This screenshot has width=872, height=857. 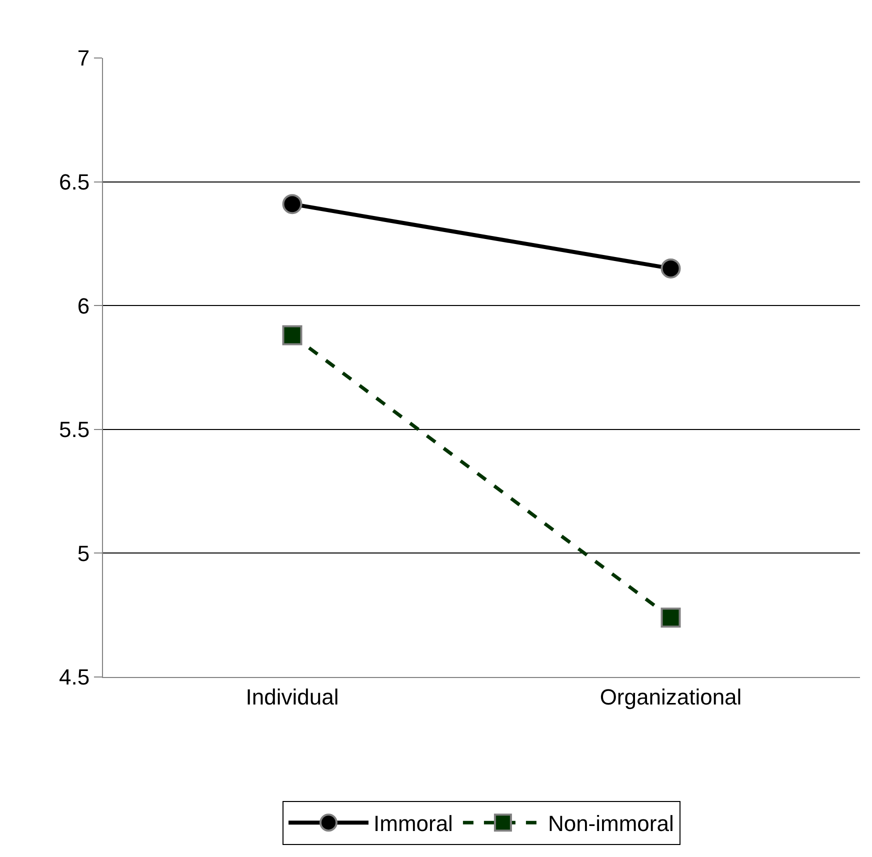 I want to click on x-tick-label: Individual, so click(x=292, y=697).